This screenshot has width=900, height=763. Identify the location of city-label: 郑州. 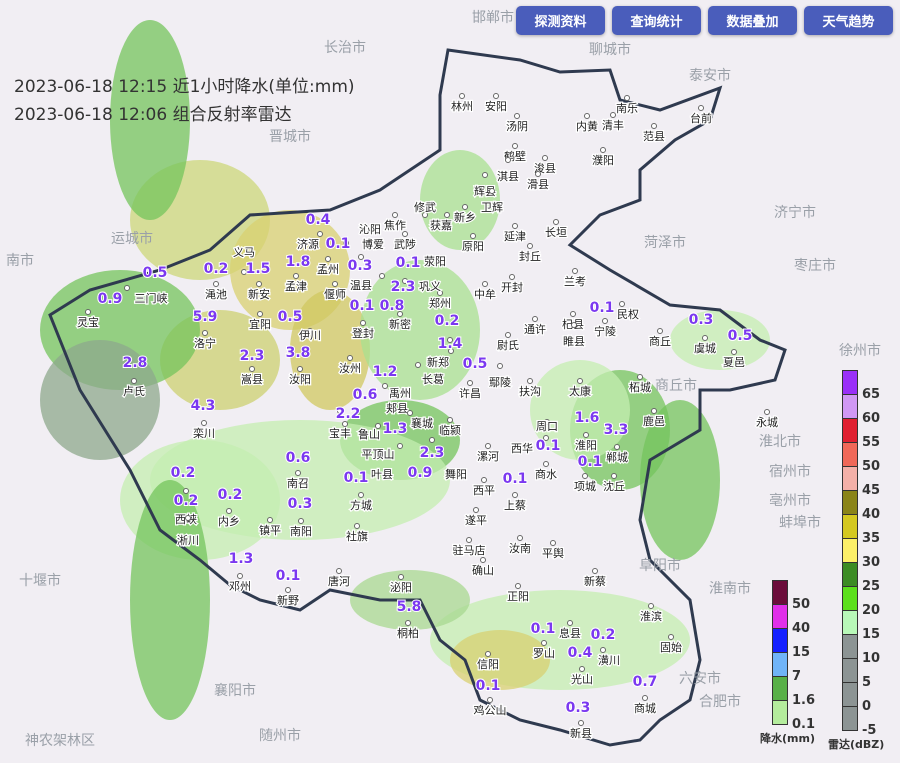
(440, 303).